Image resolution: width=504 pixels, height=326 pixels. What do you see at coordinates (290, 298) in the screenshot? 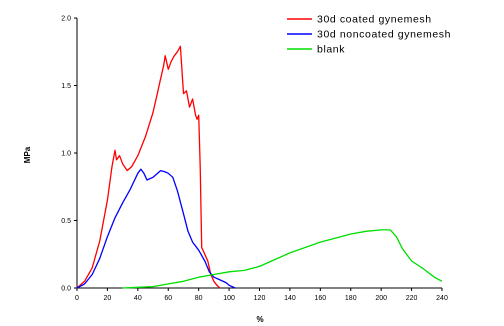
I see `x-tick-label: 140` at bounding box center [290, 298].